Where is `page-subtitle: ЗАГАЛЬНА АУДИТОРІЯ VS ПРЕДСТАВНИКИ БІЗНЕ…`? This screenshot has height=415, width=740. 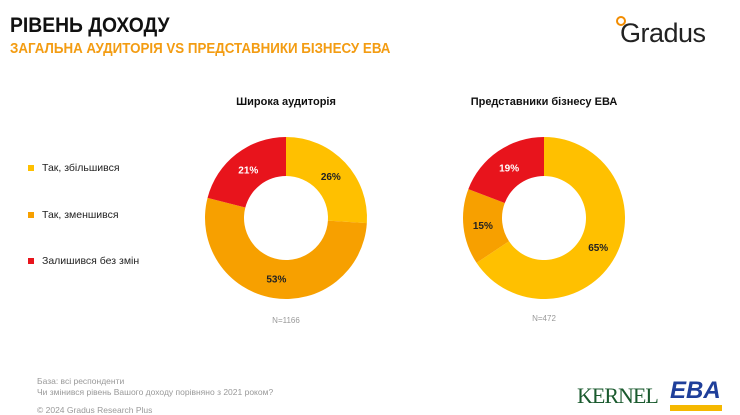 page-subtitle: ЗАГАЛЬНА АУДИТОРІЯ VS ПРЕДСТАВНИКИ БІЗНЕ… is located at coordinates (200, 49).